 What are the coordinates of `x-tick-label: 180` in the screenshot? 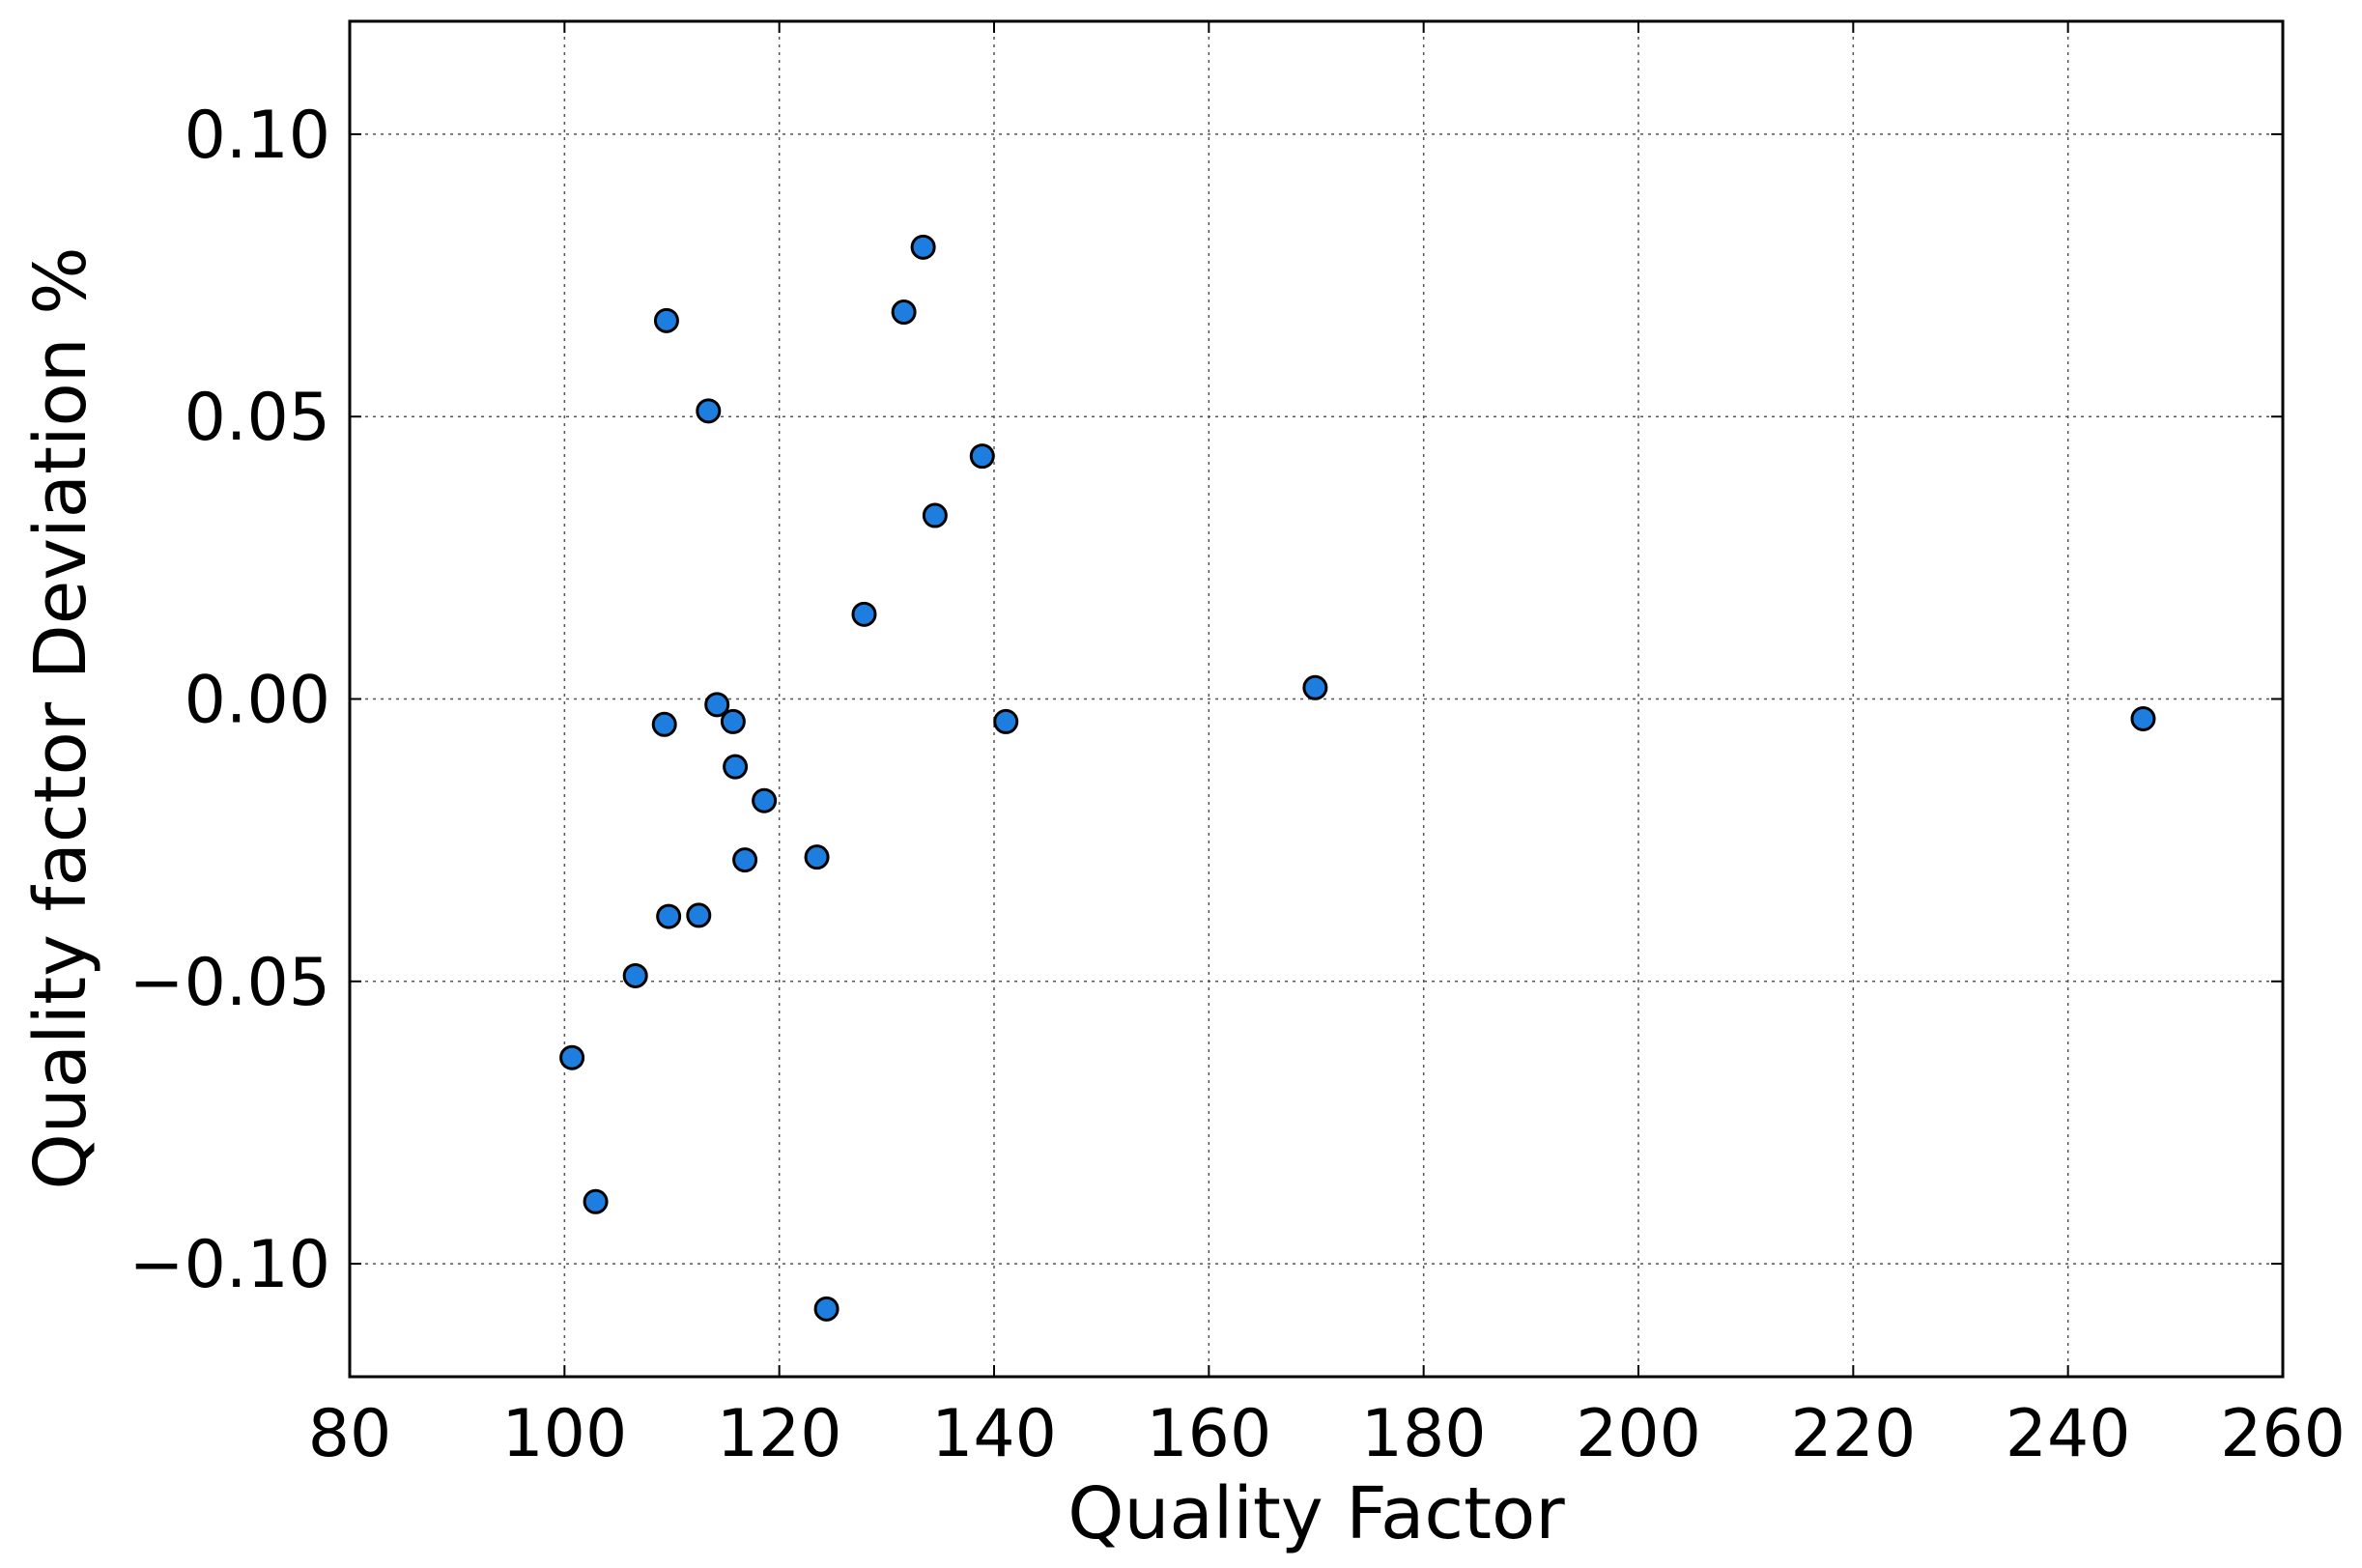 It's located at (1424, 1434).